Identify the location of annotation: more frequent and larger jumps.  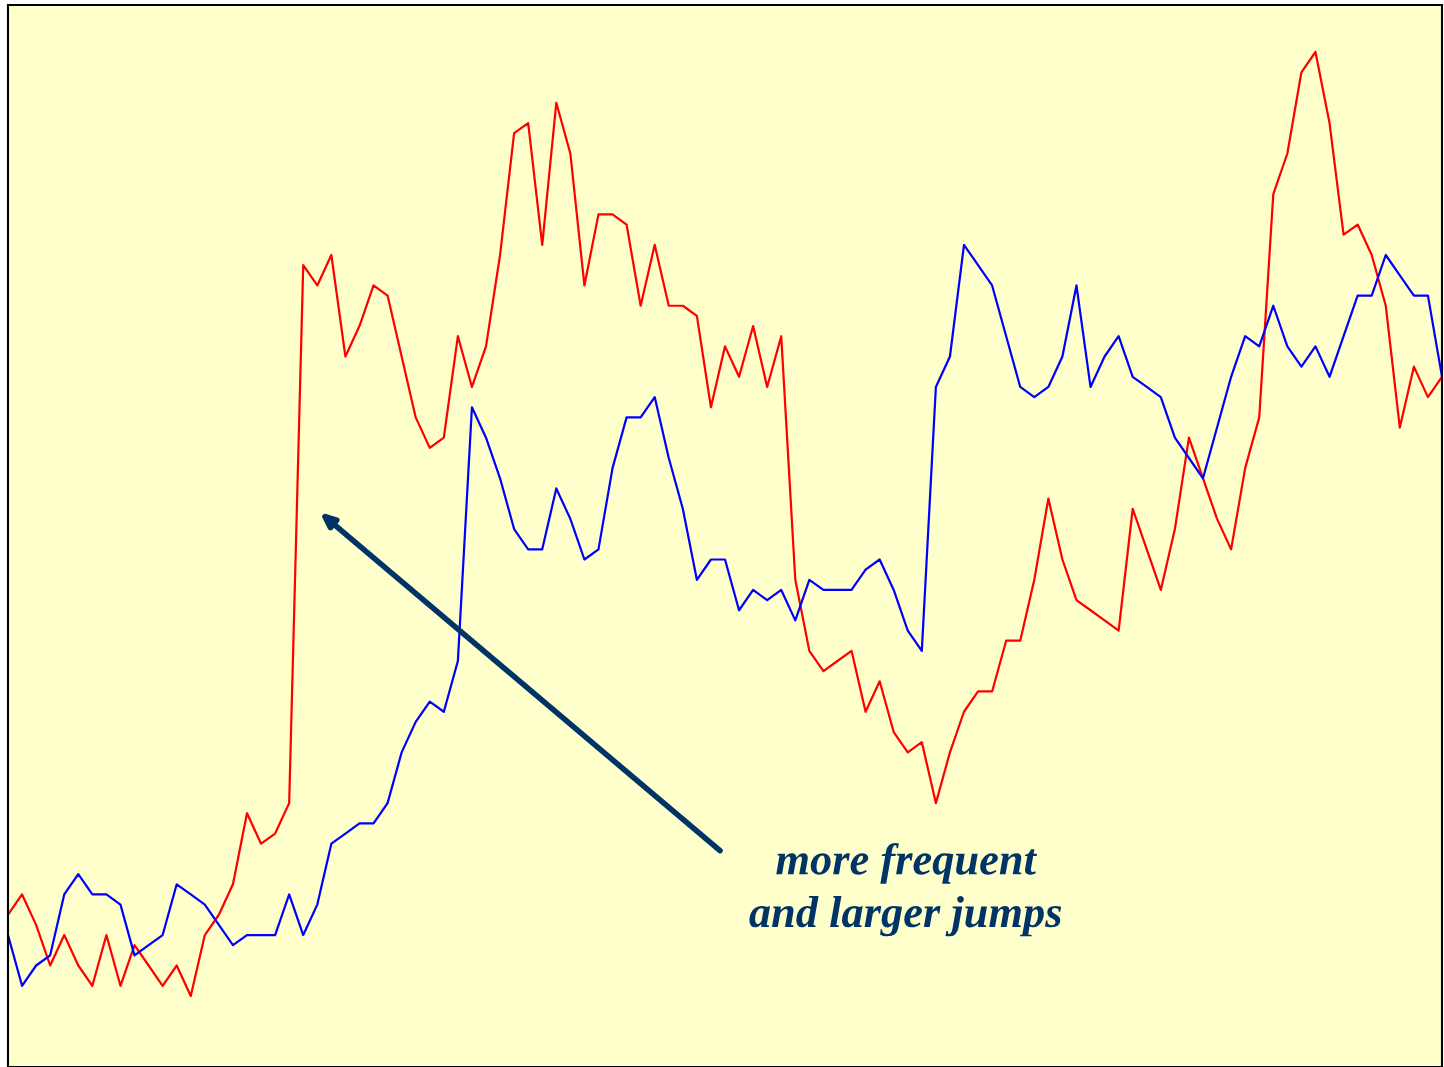
(905, 889).